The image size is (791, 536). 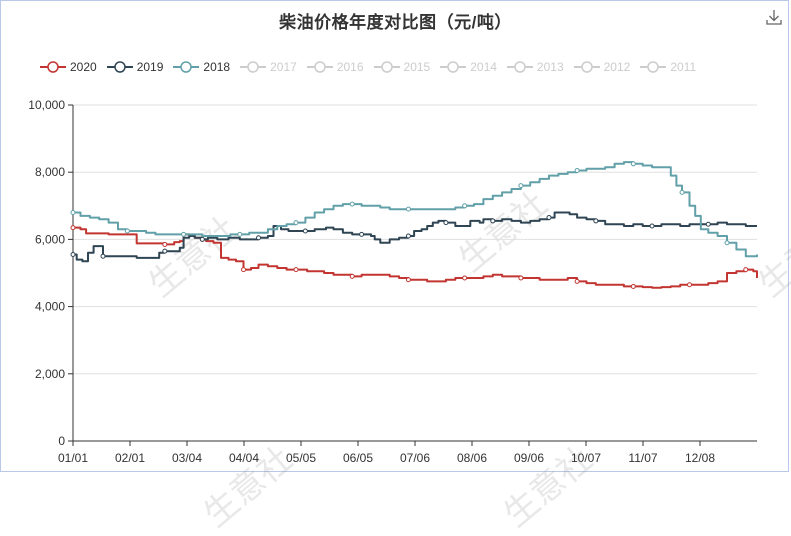 I want to click on download-icon, so click(x=774, y=17).